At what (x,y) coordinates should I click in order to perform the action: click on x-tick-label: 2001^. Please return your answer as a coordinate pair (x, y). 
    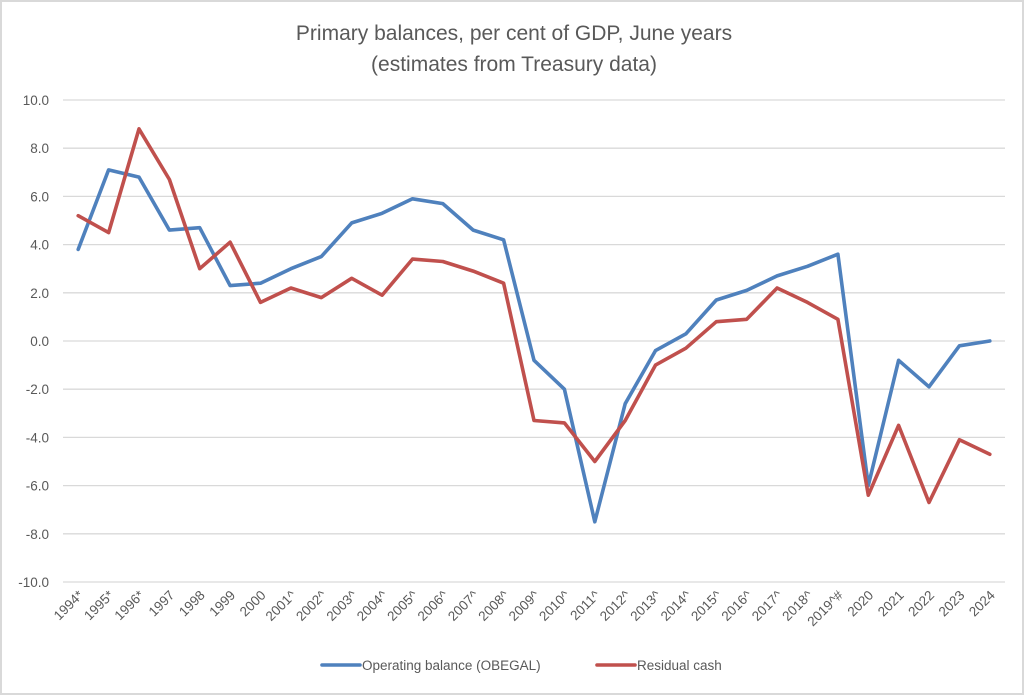
    Looking at the image, I should click on (281, 605).